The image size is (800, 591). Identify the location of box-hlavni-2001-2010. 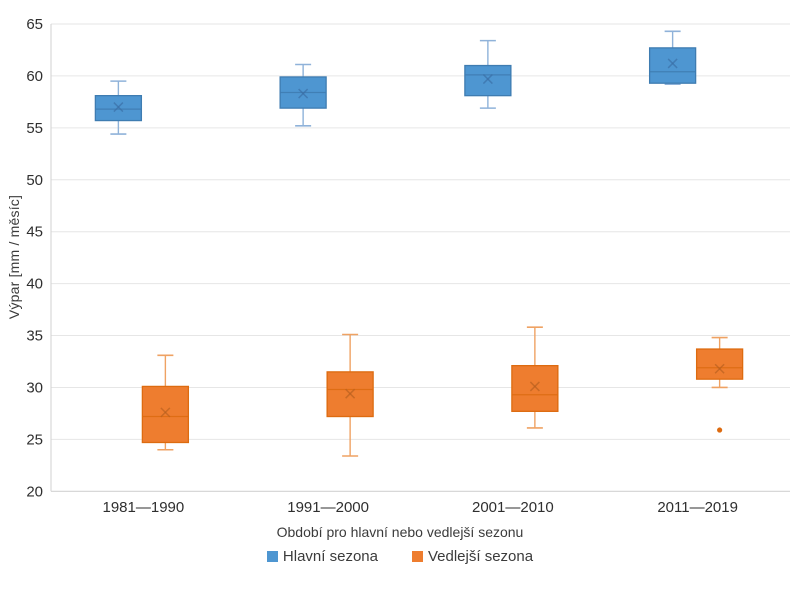
(488, 80).